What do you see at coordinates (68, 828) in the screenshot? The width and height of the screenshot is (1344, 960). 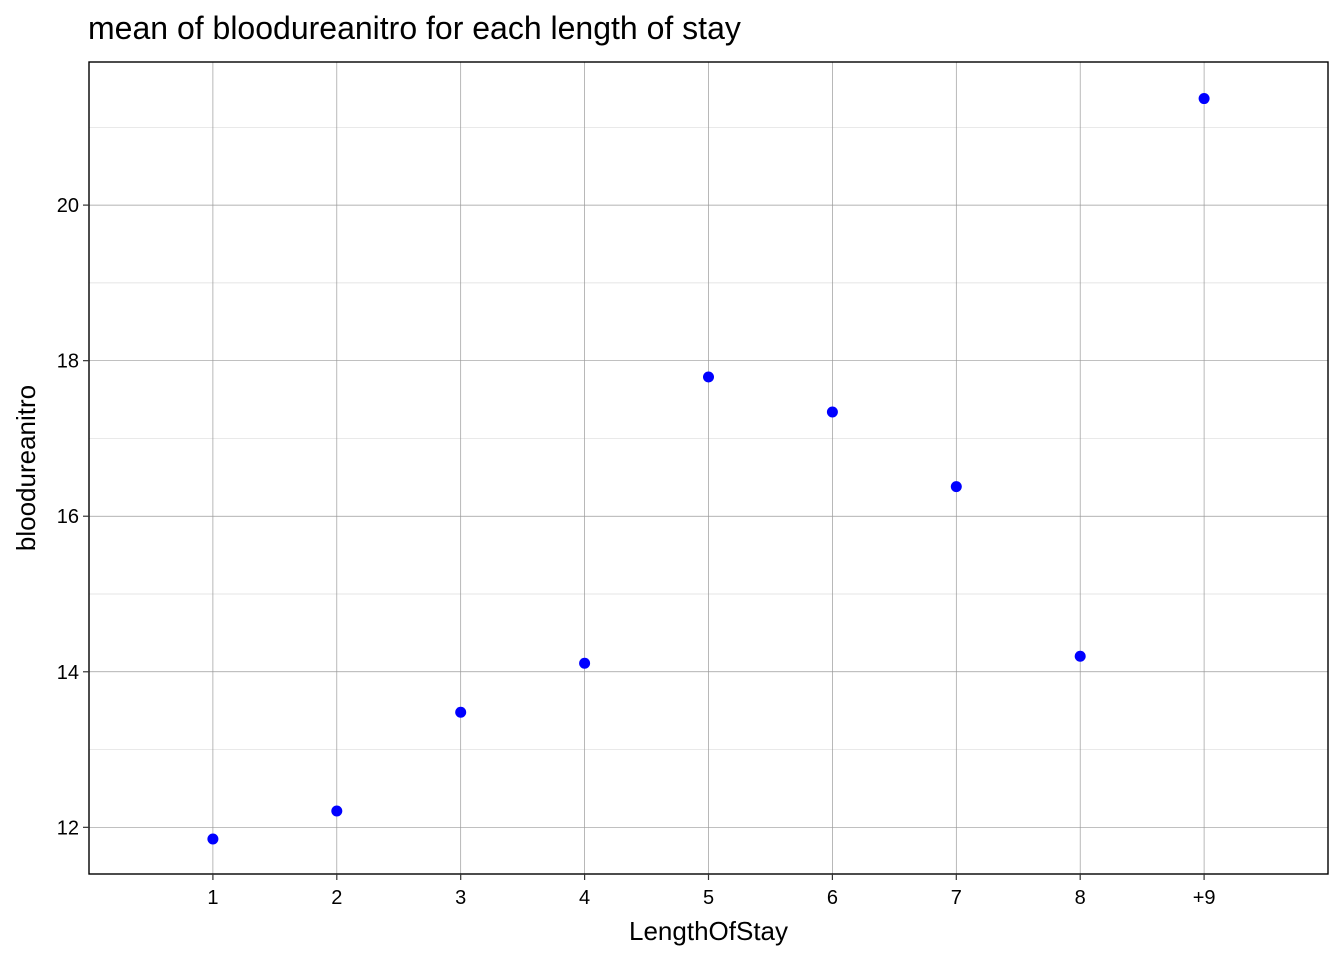 I see `y-tick-label: 12` at bounding box center [68, 828].